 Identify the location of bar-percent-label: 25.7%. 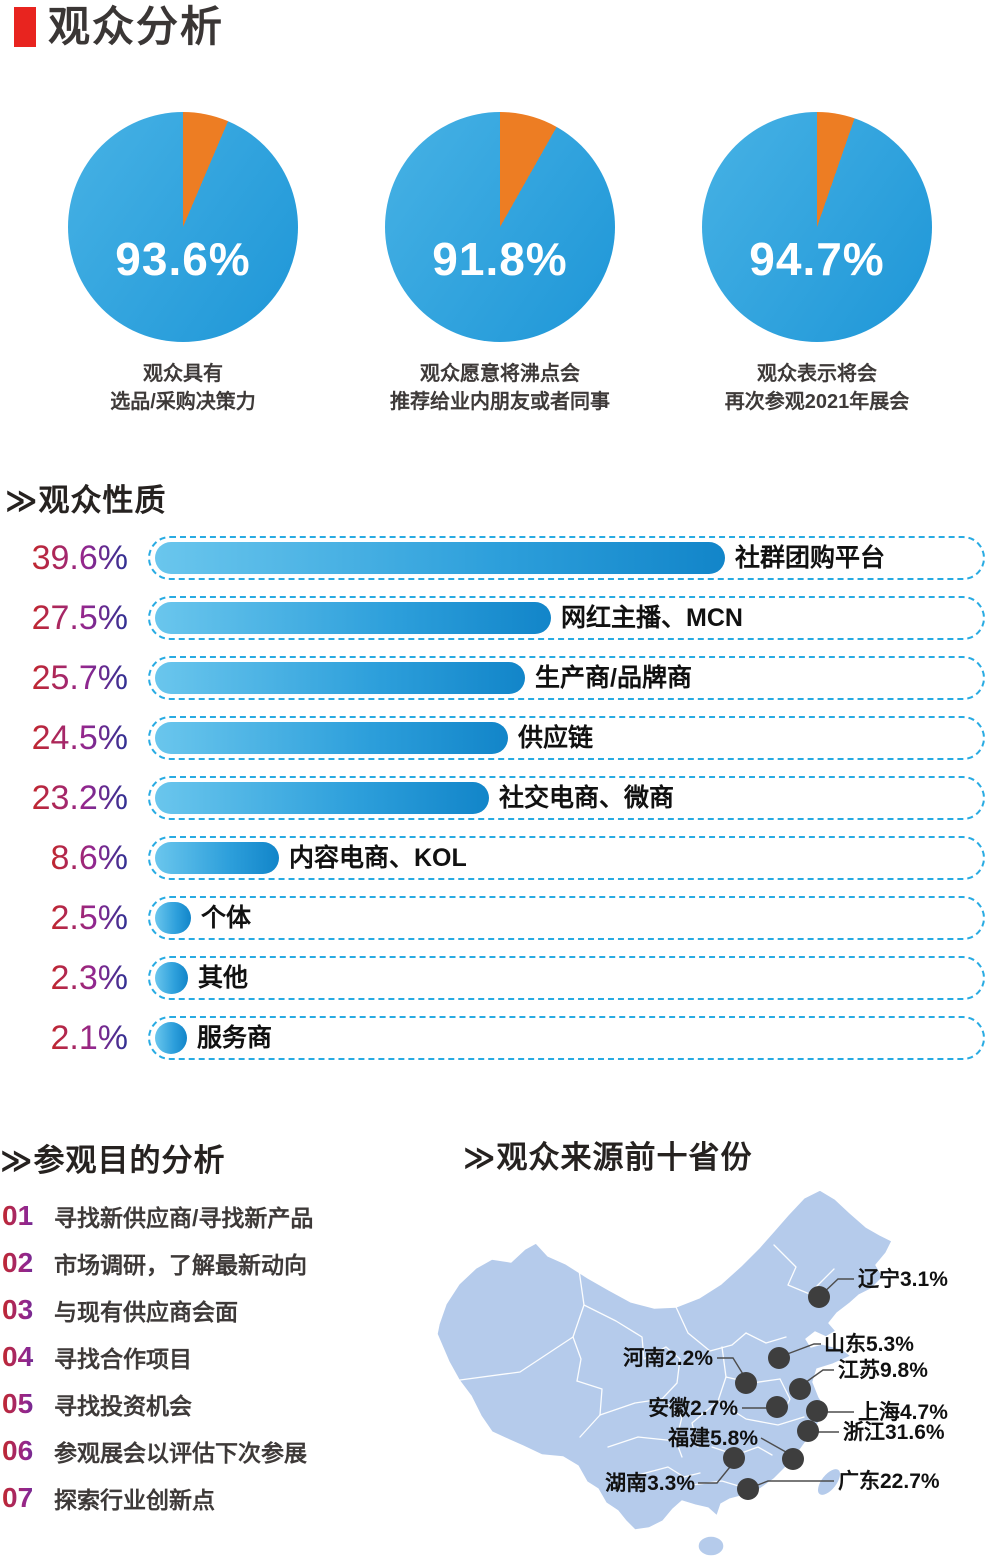
(80, 678).